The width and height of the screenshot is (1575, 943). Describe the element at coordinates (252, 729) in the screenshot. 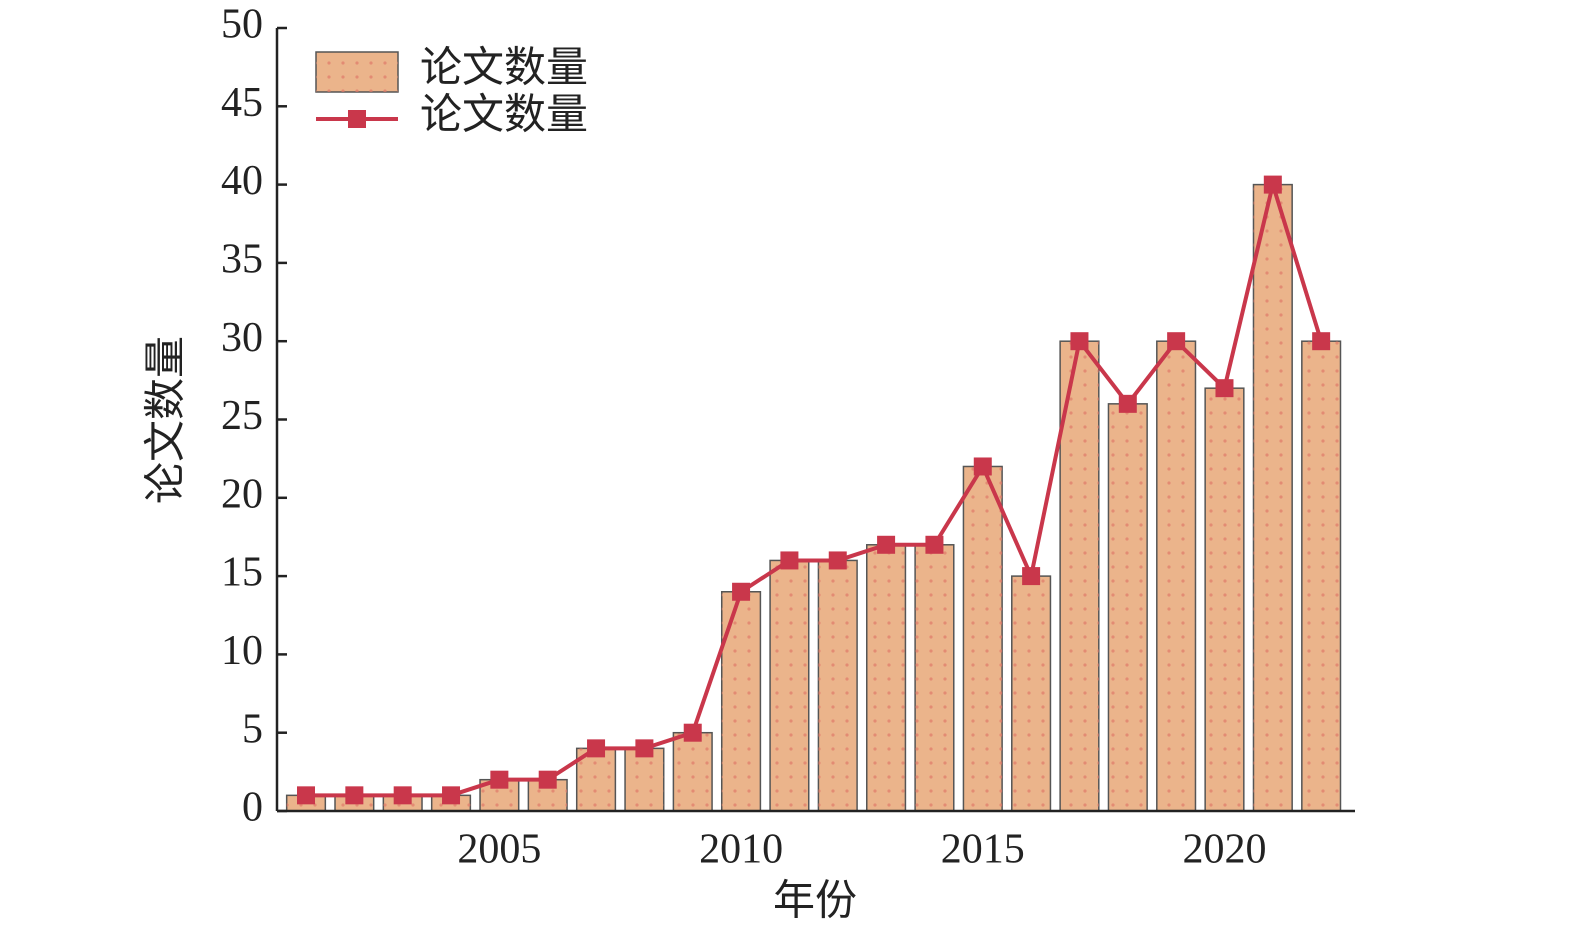

I see `y-tick-label: 5` at that location.